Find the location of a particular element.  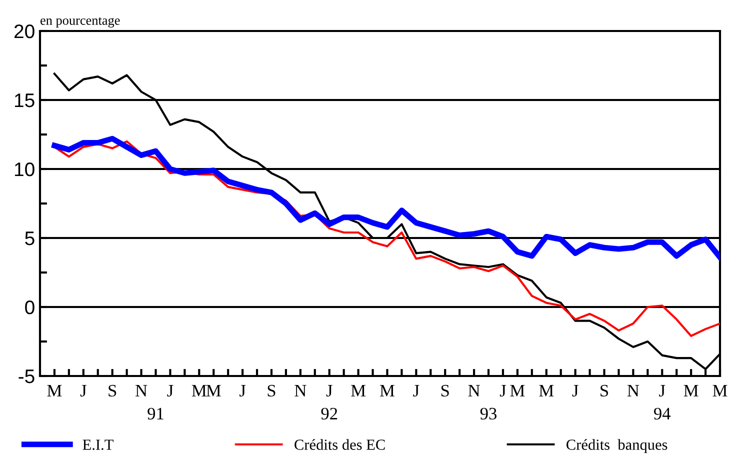

y-axis-title: en pourcentage is located at coordinates (80, 22).